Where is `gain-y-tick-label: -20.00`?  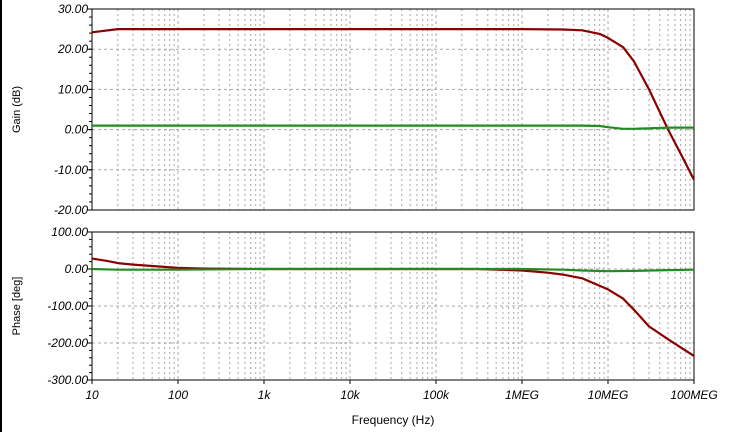
gain-y-tick-label: -20.00 is located at coordinates (71, 210).